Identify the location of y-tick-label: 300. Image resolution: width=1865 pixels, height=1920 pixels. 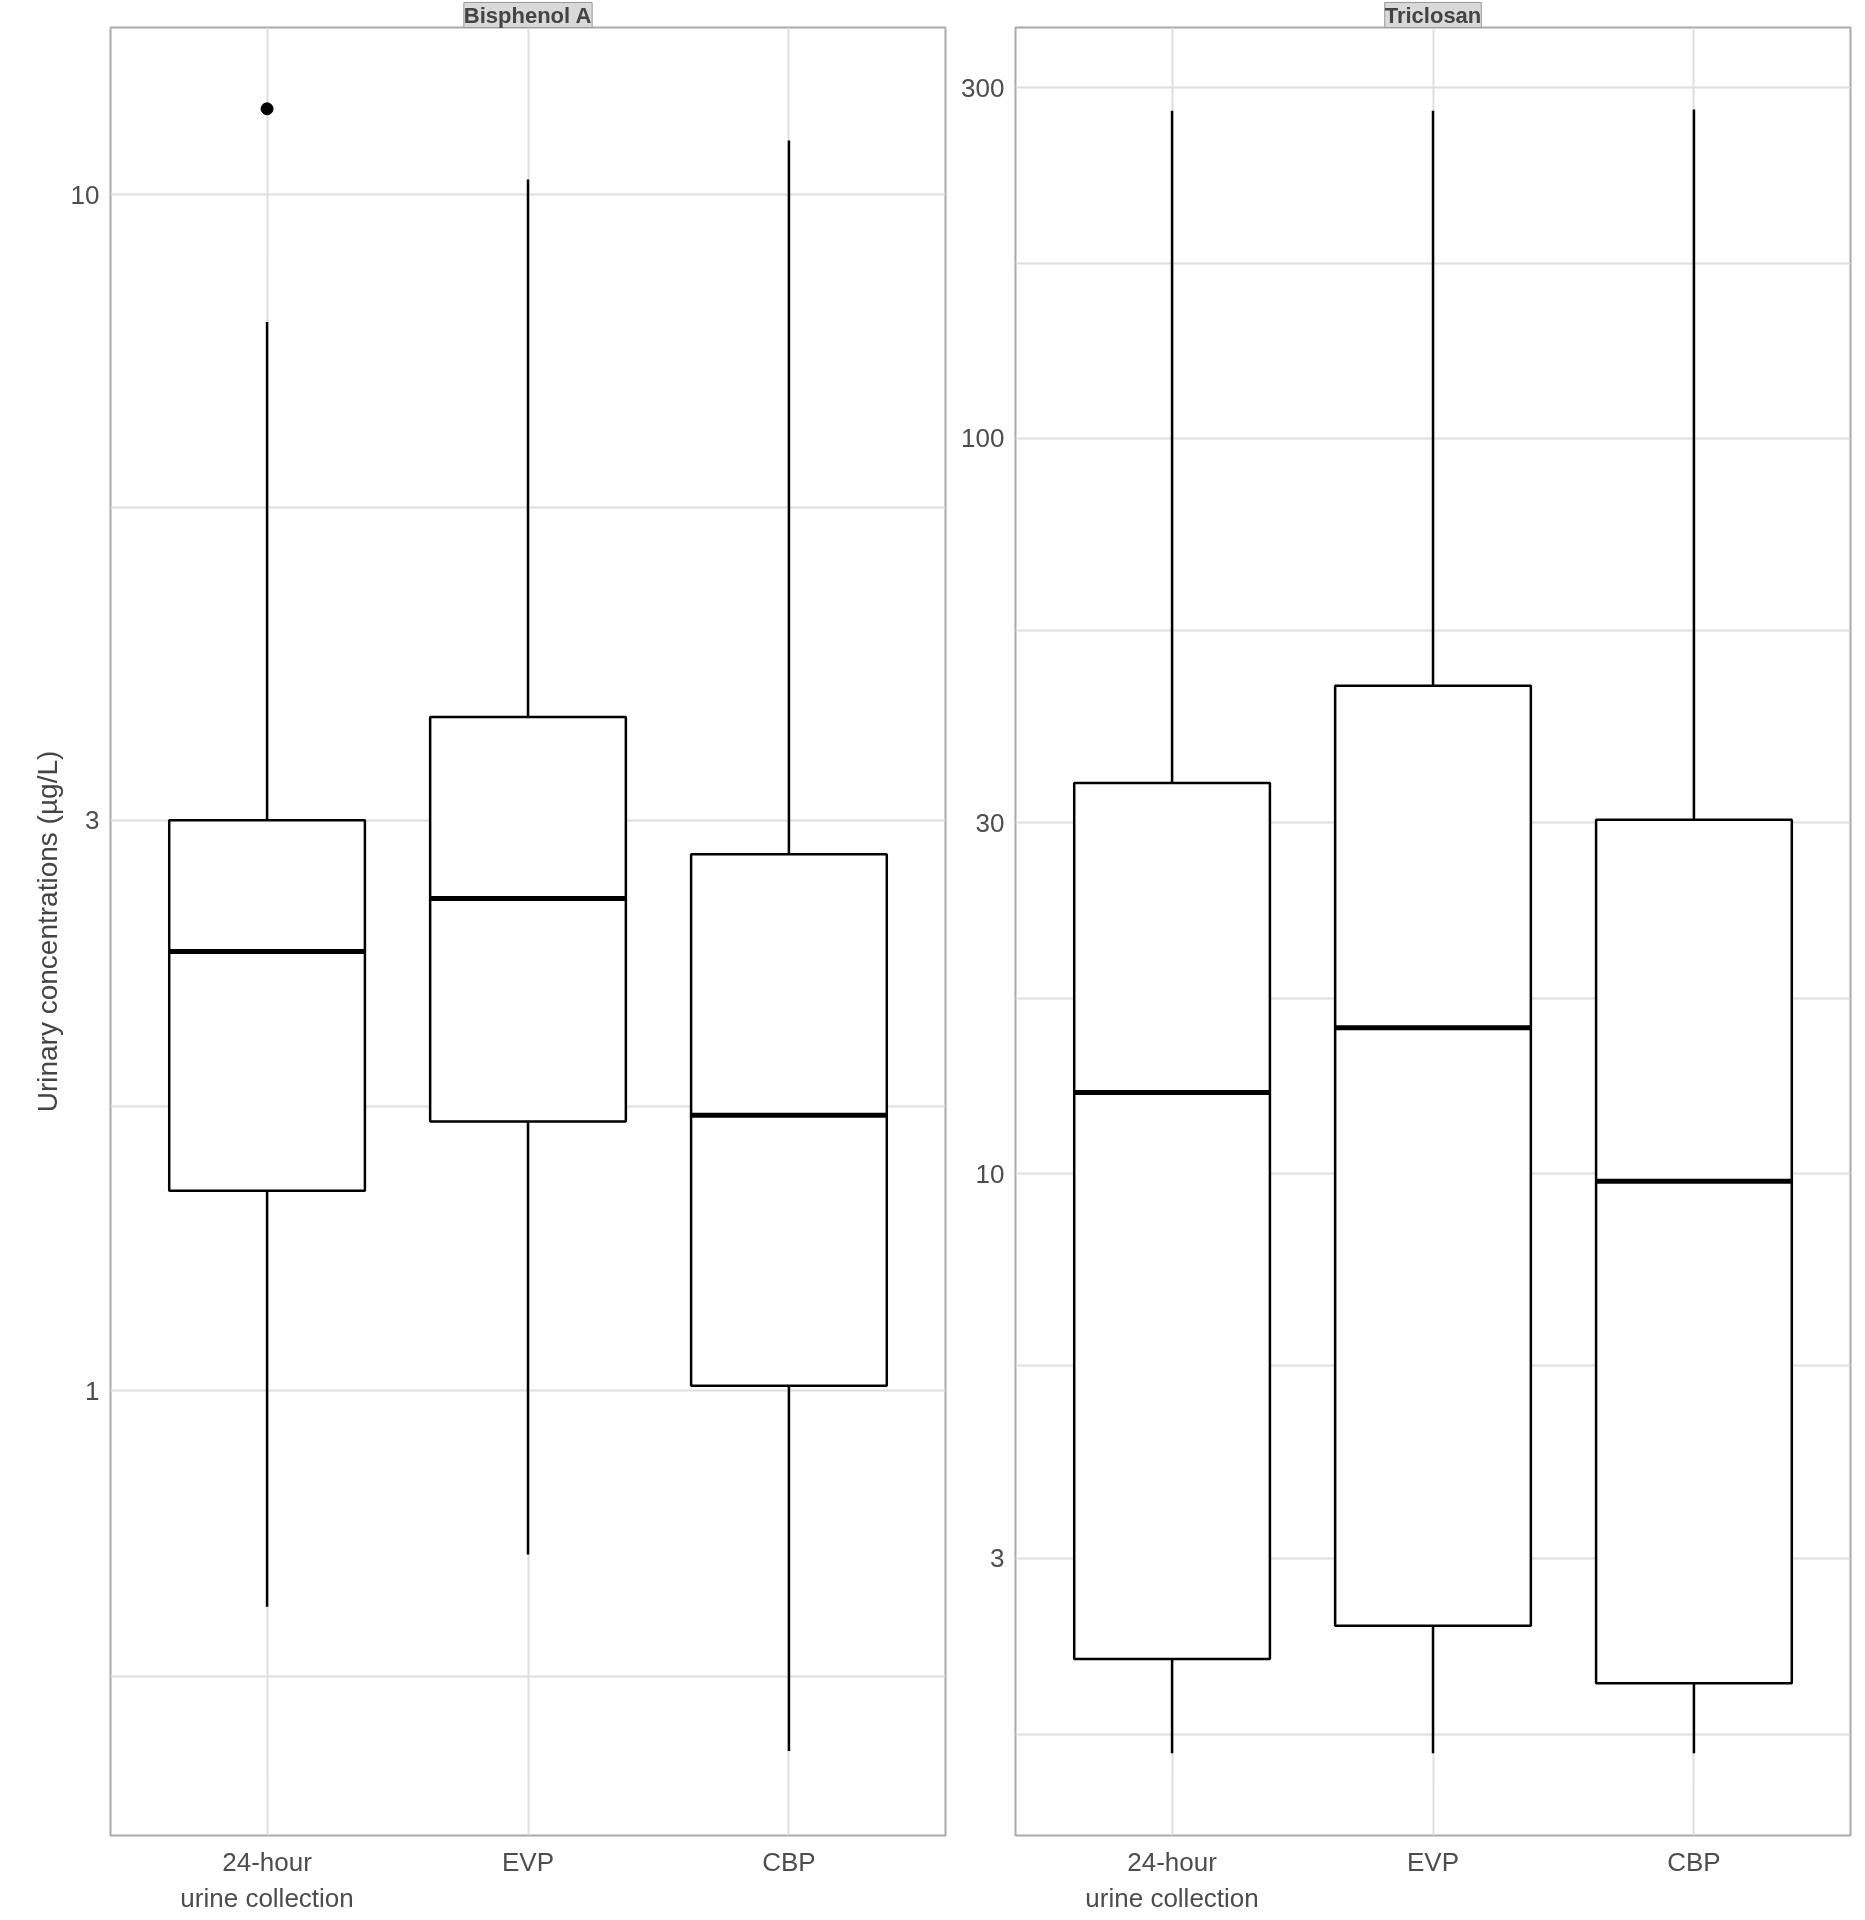
(983, 87).